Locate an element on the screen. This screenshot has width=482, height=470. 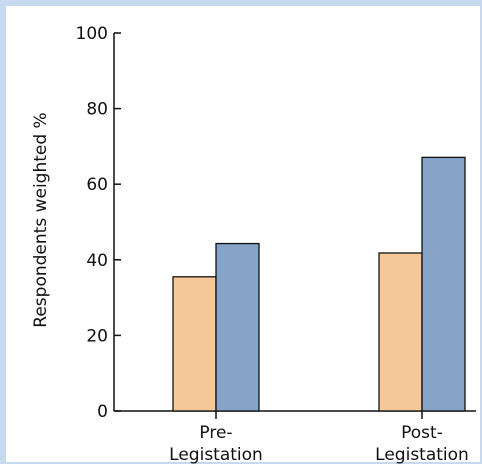
y-axis: 0 20 40 60 80 100 is located at coordinates (98, 223).